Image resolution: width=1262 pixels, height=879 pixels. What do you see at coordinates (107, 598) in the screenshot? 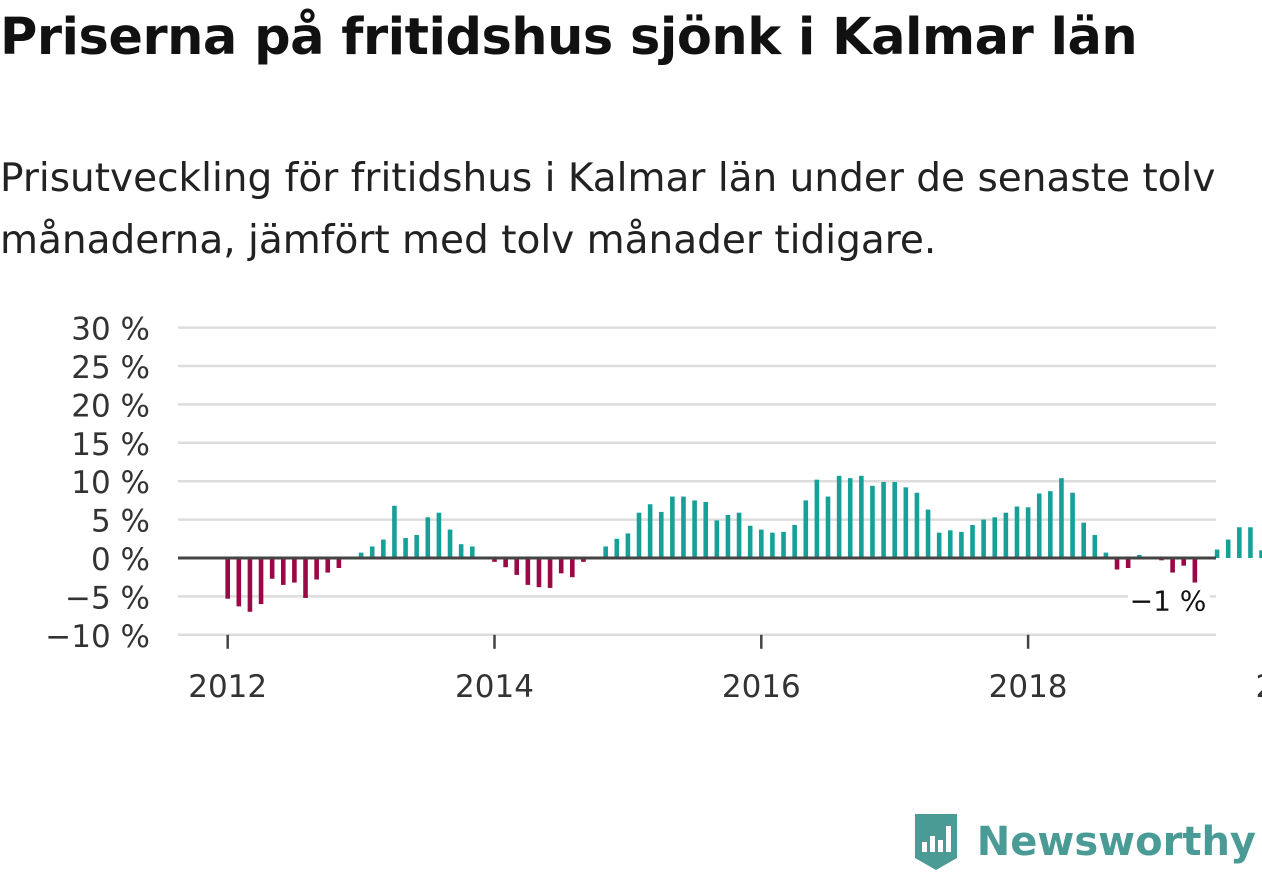
I see `y-tick-label: −5 %` at bounding box center [107, 598].